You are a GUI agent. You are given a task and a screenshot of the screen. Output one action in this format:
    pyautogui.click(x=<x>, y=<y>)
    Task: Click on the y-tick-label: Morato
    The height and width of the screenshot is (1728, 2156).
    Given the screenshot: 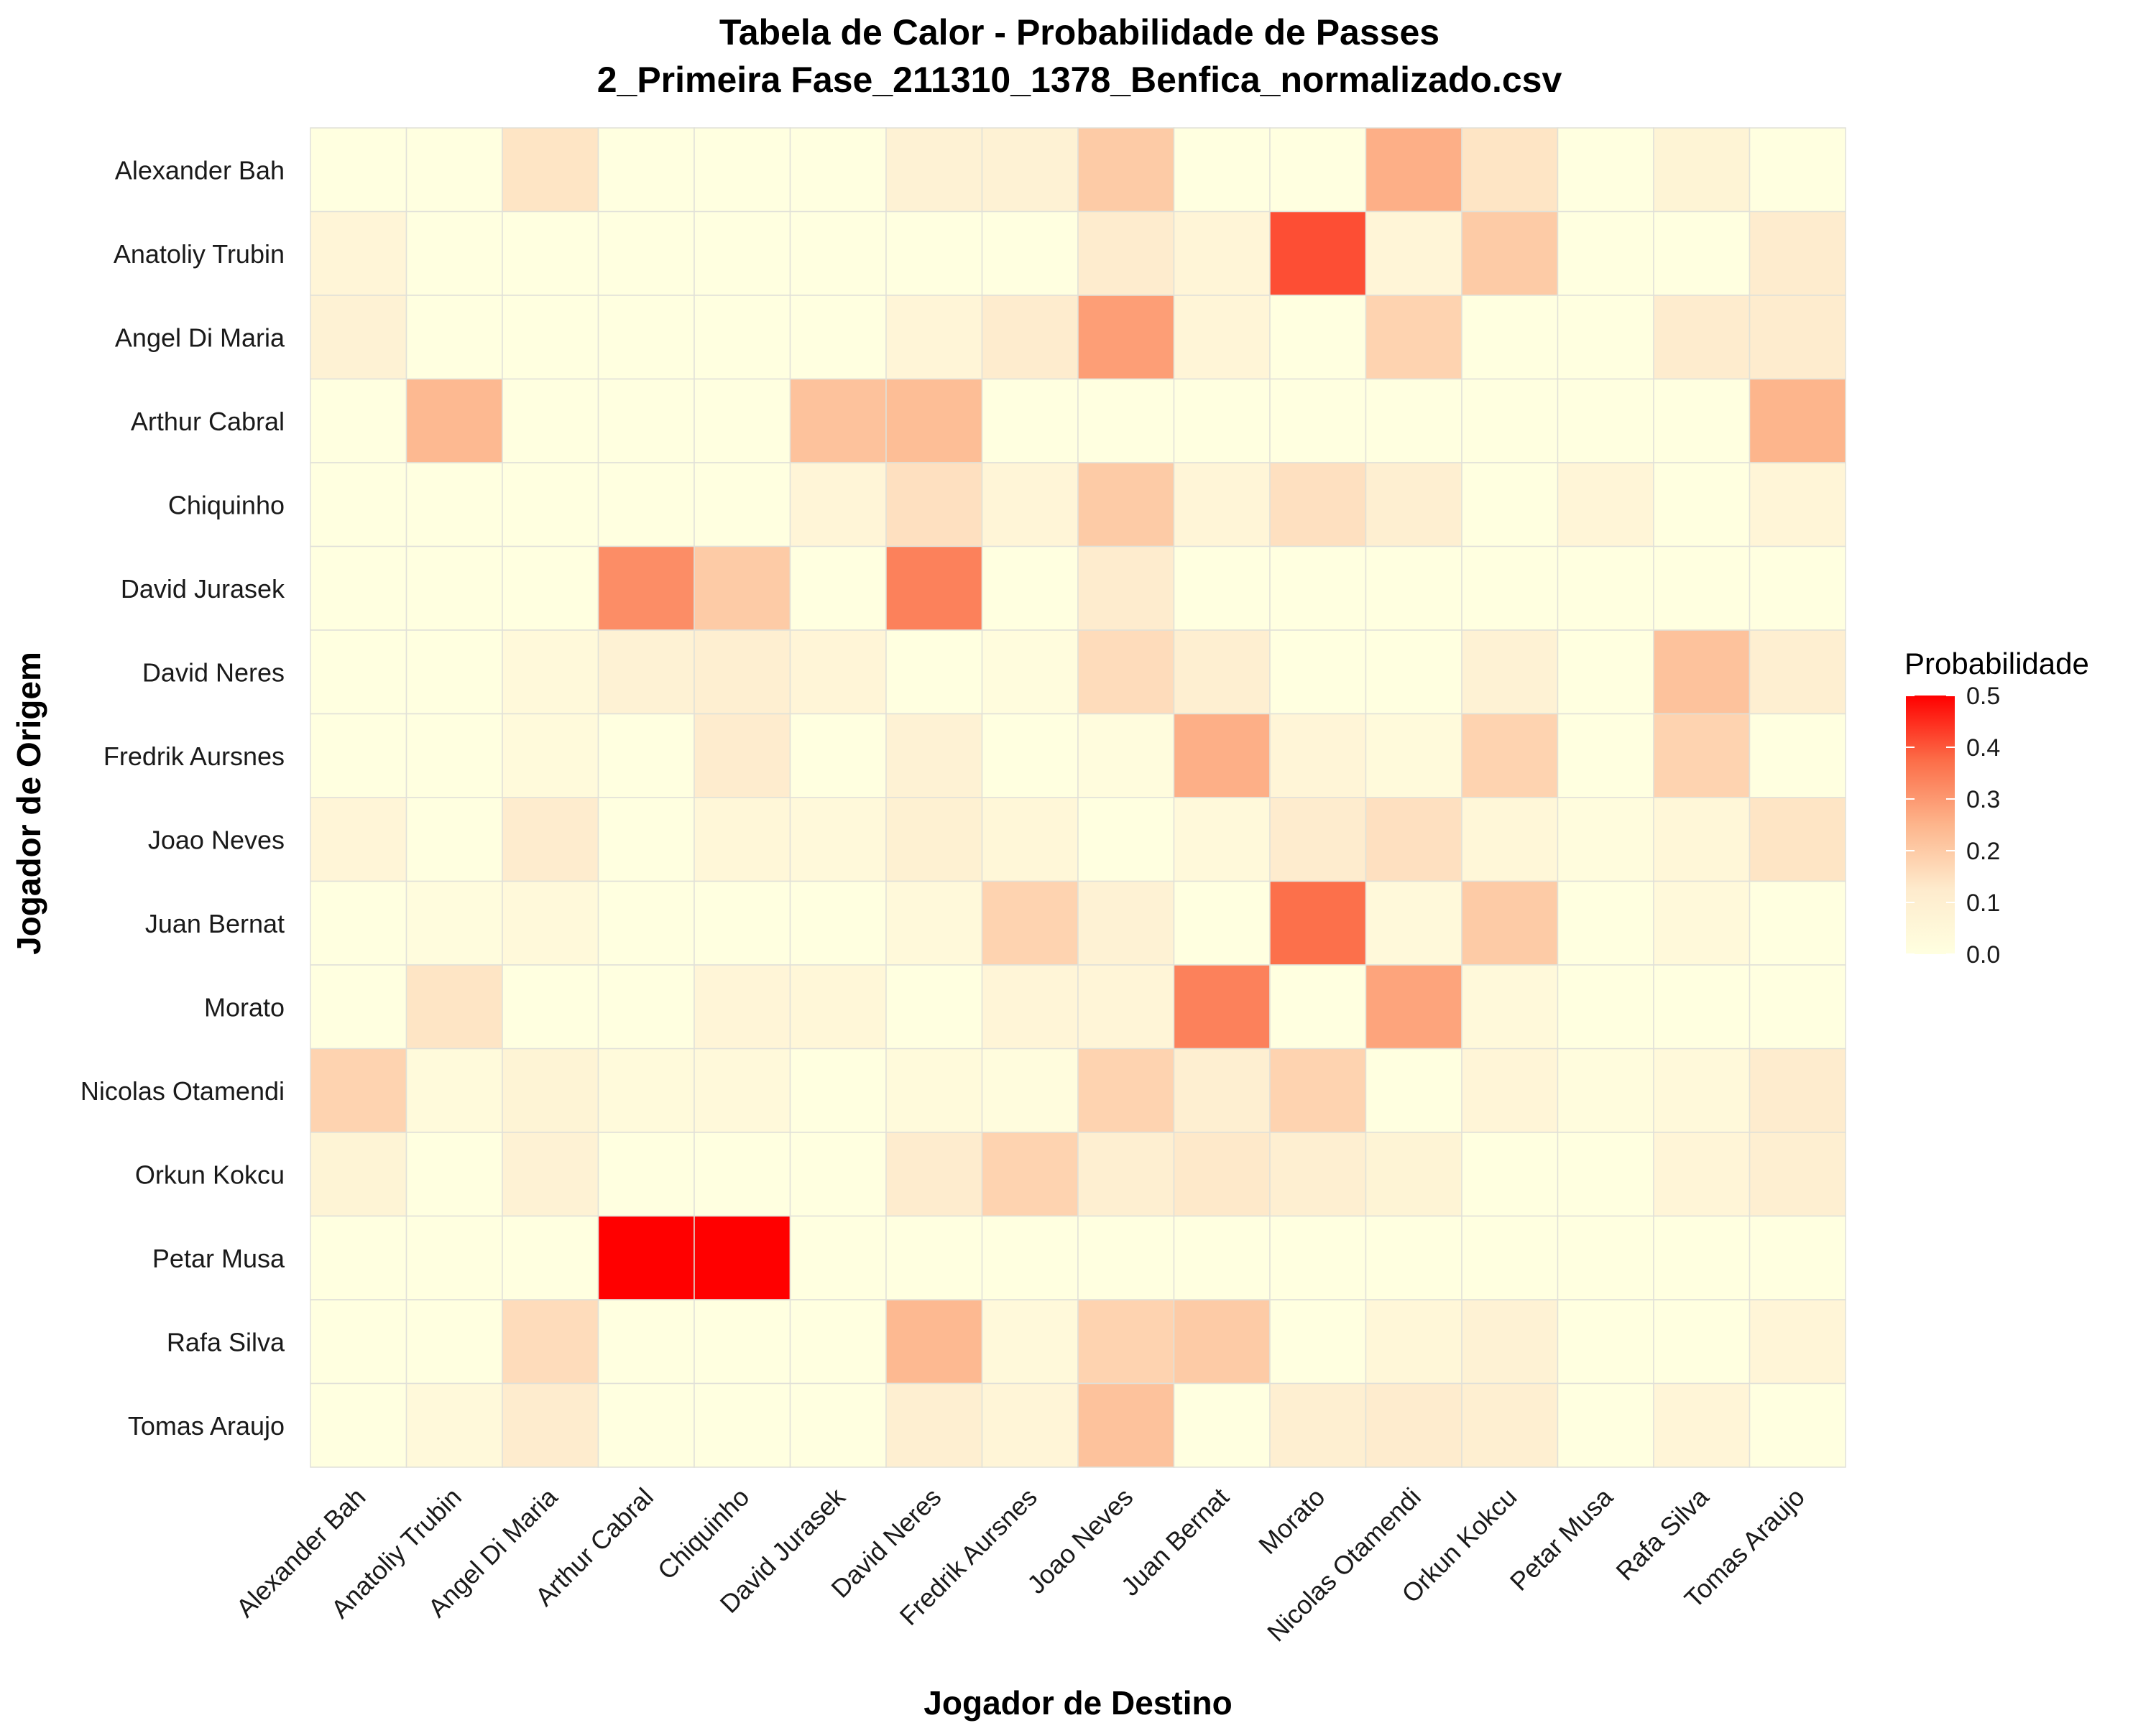 What is the action you would take?
    pyautogui.click(x=244, y=1007)
    